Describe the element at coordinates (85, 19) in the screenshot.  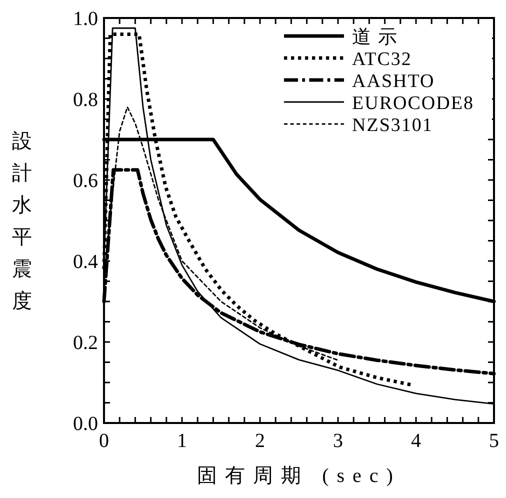
I see `y-tick-label: 1.0` at that location.